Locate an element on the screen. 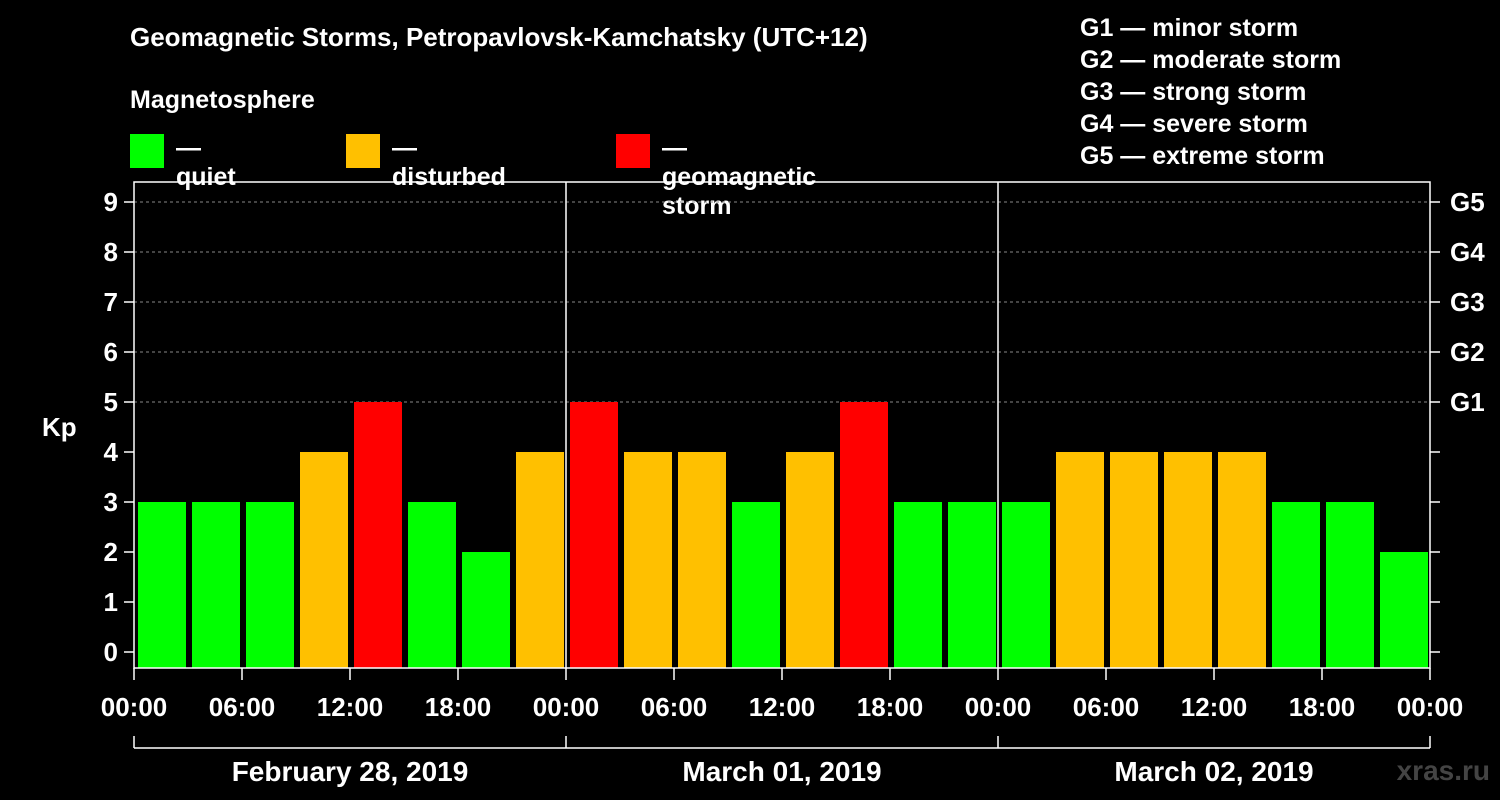 The width and height of the screenshot is (1500, 800). g-legend-g1: G1 — minor storm is located at coordinates (1189, 28).